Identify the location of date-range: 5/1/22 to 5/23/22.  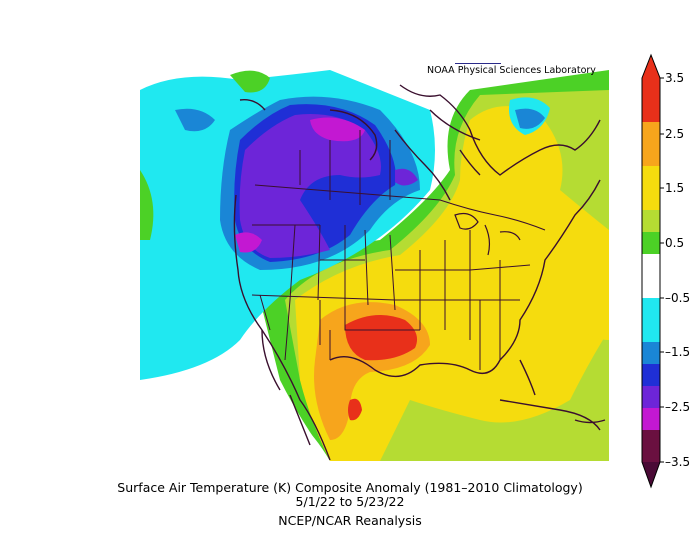
(350, 501).